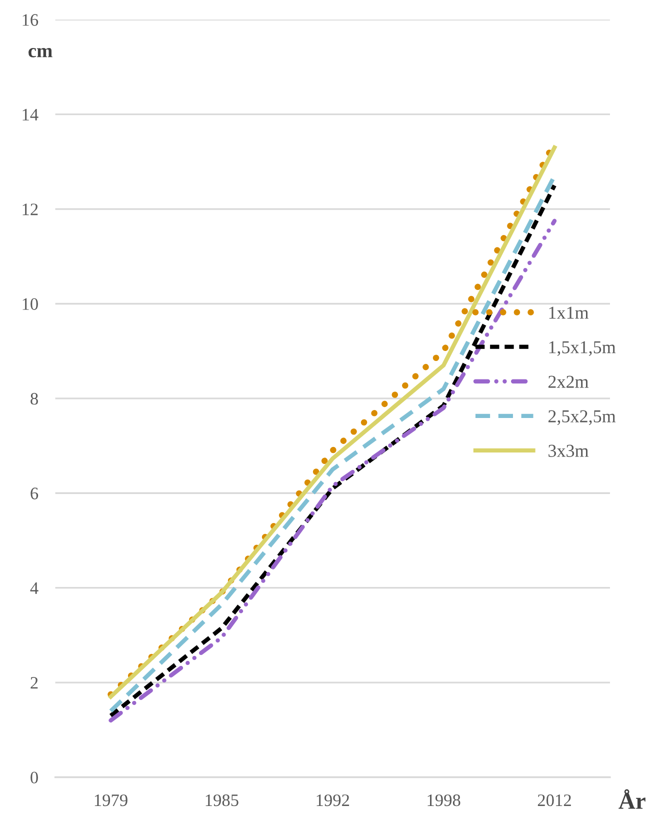 The width and height of the screenshot is (658, 819). Describe the element at coordinates (34, 683) in the screenshot. I see `y-tick-label: 2` at that location.